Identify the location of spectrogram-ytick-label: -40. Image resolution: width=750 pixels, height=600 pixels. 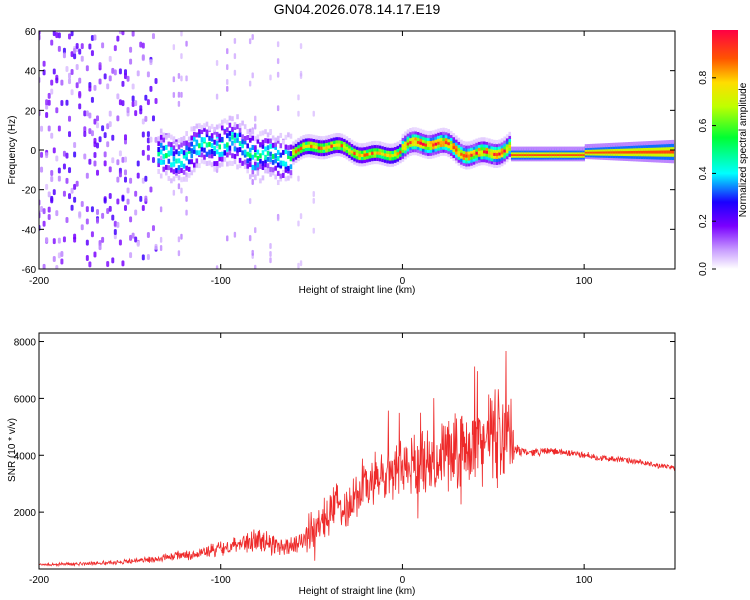
(29, 230).